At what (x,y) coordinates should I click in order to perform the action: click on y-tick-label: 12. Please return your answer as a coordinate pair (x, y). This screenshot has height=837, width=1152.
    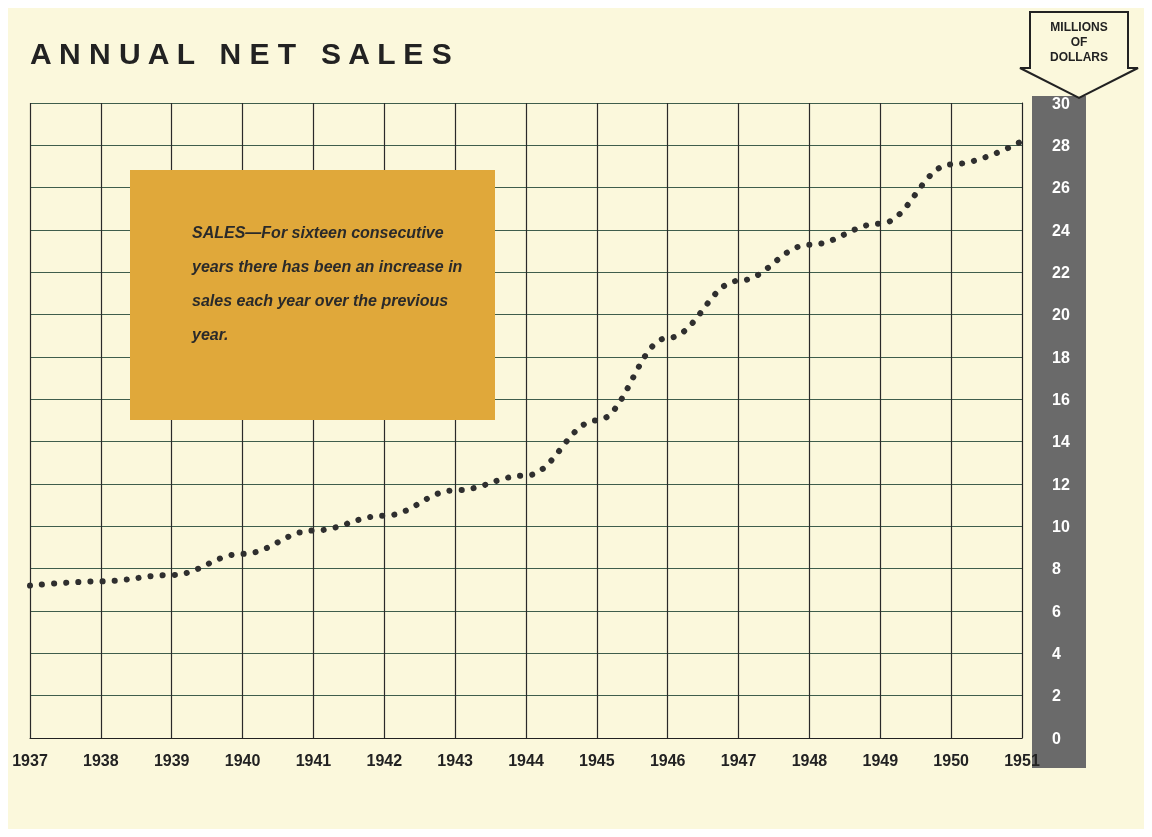
    Looking at the image, I should click on (1061, 484).